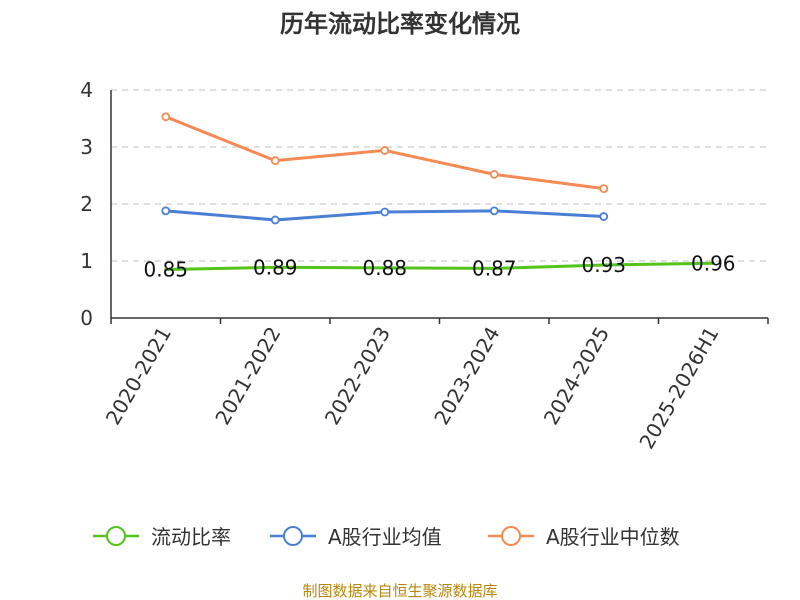 This screenshot has width=800, height=600. I want to click on legend-label: A股行业均值, so click(385, 537).